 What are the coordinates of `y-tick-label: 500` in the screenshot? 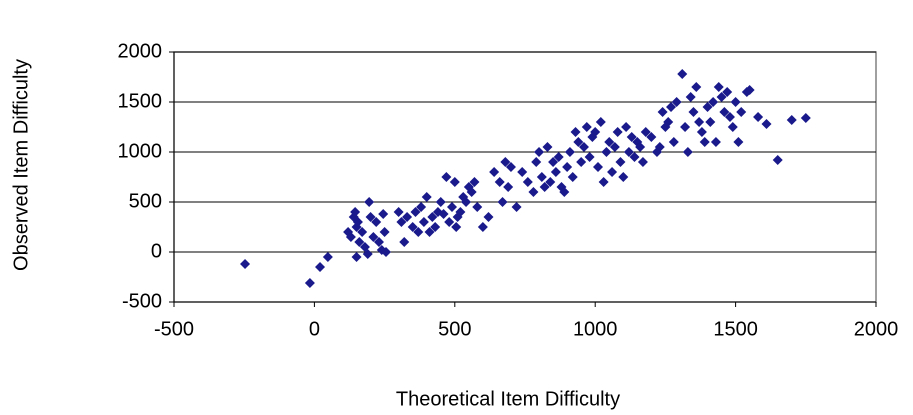 It's located at (145, 201).